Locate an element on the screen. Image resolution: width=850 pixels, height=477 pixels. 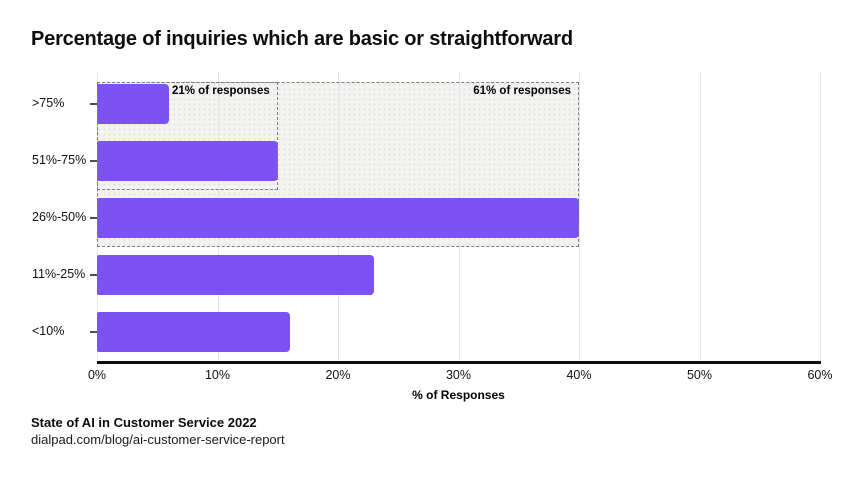
x-tick-label: 20% is located at coordinates (338, 375).